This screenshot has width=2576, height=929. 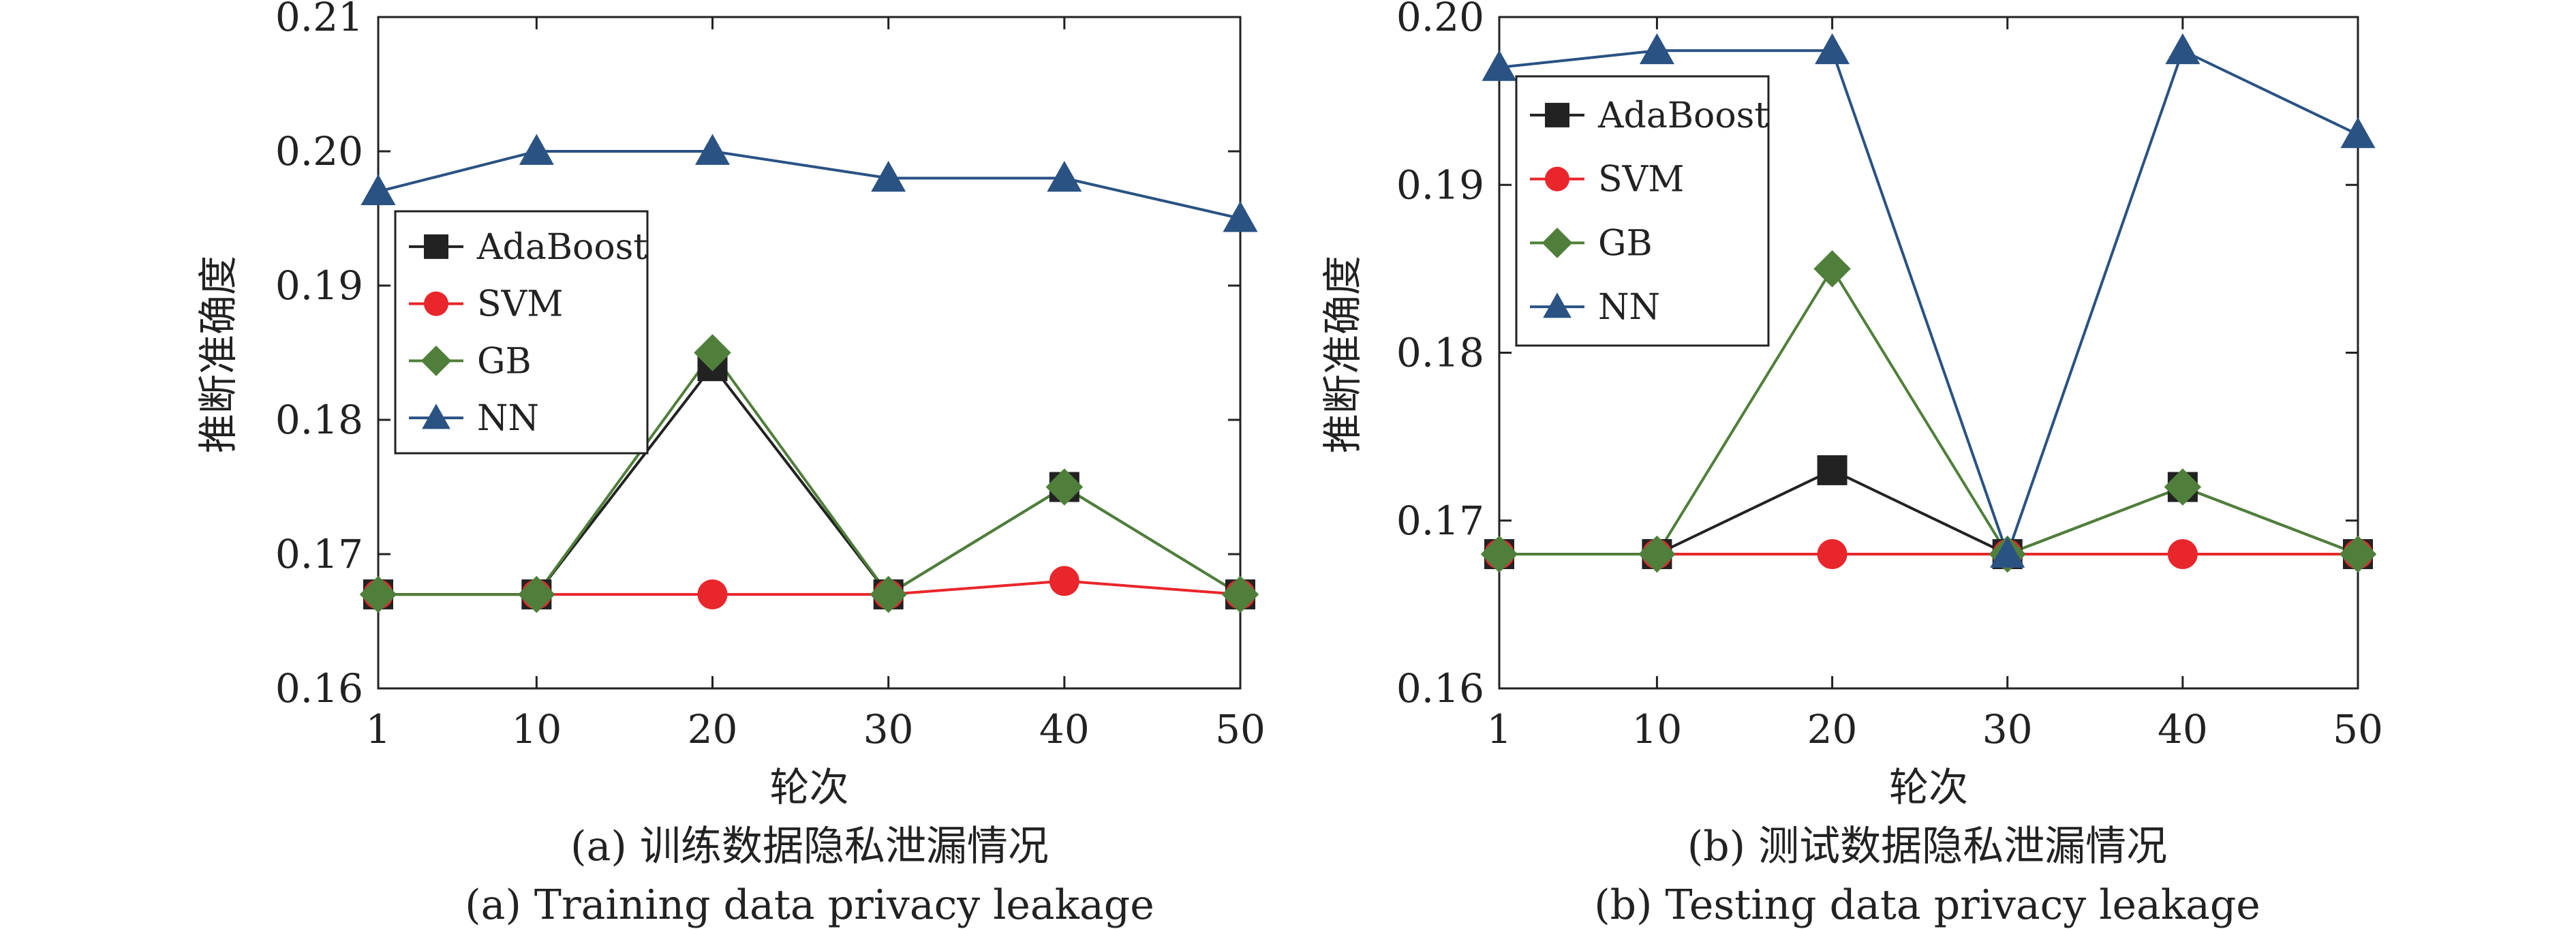 What do you see at coordinates (809, 587) in the screenshot?
I see `series-line-svm` at bounding box center [809, 587].